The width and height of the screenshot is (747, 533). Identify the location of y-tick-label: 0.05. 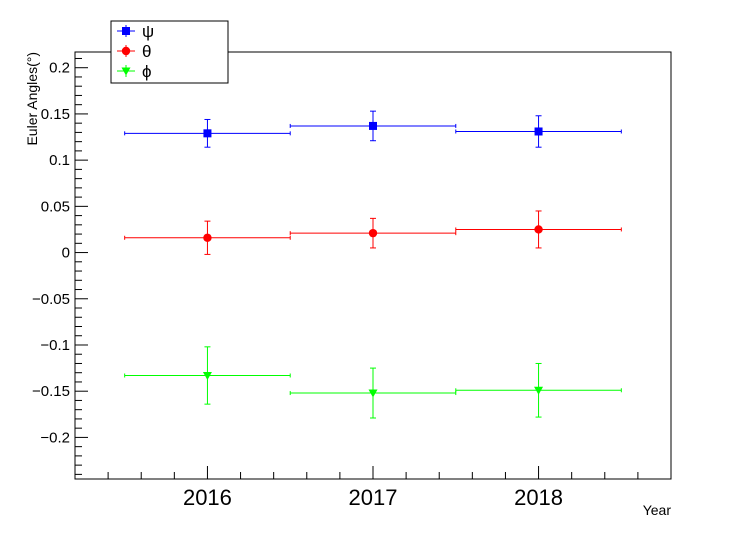
(55, 206).